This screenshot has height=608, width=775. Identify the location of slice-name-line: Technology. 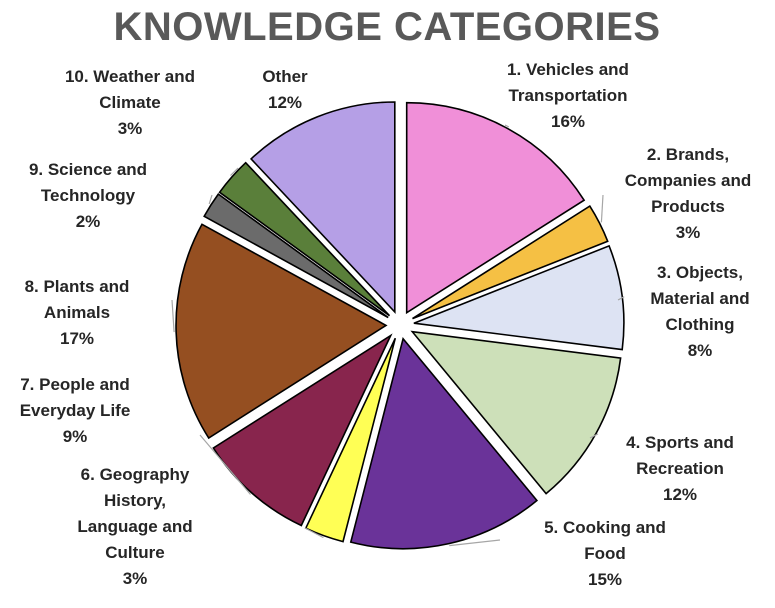
(88, 195).